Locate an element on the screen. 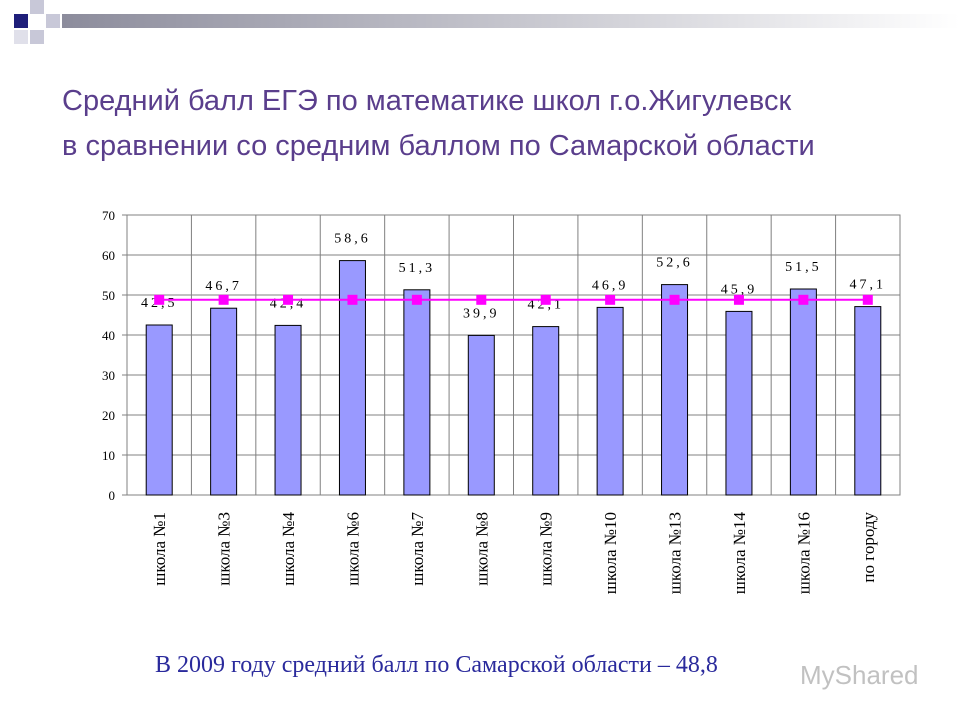  x-tick-label: школа №16 is located at coordinates (803, 553).